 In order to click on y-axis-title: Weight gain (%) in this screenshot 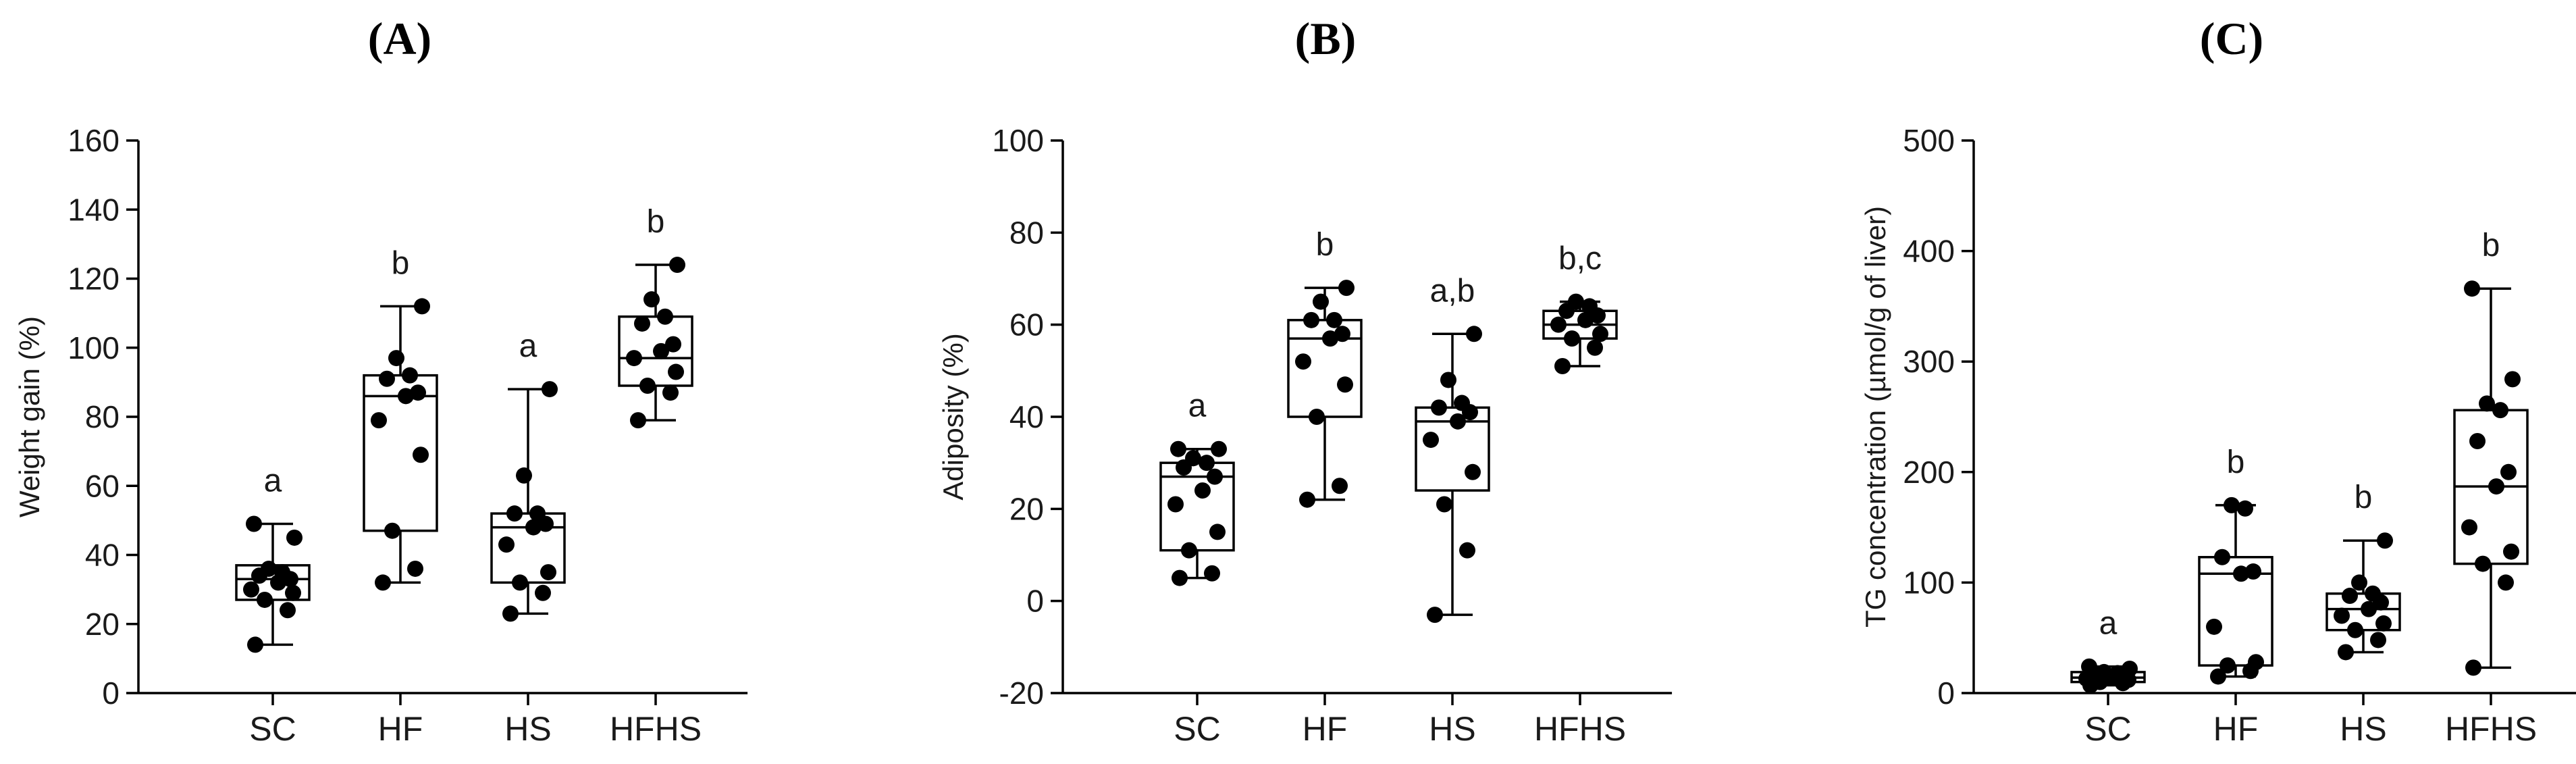, I will do `click(29, 416)`.